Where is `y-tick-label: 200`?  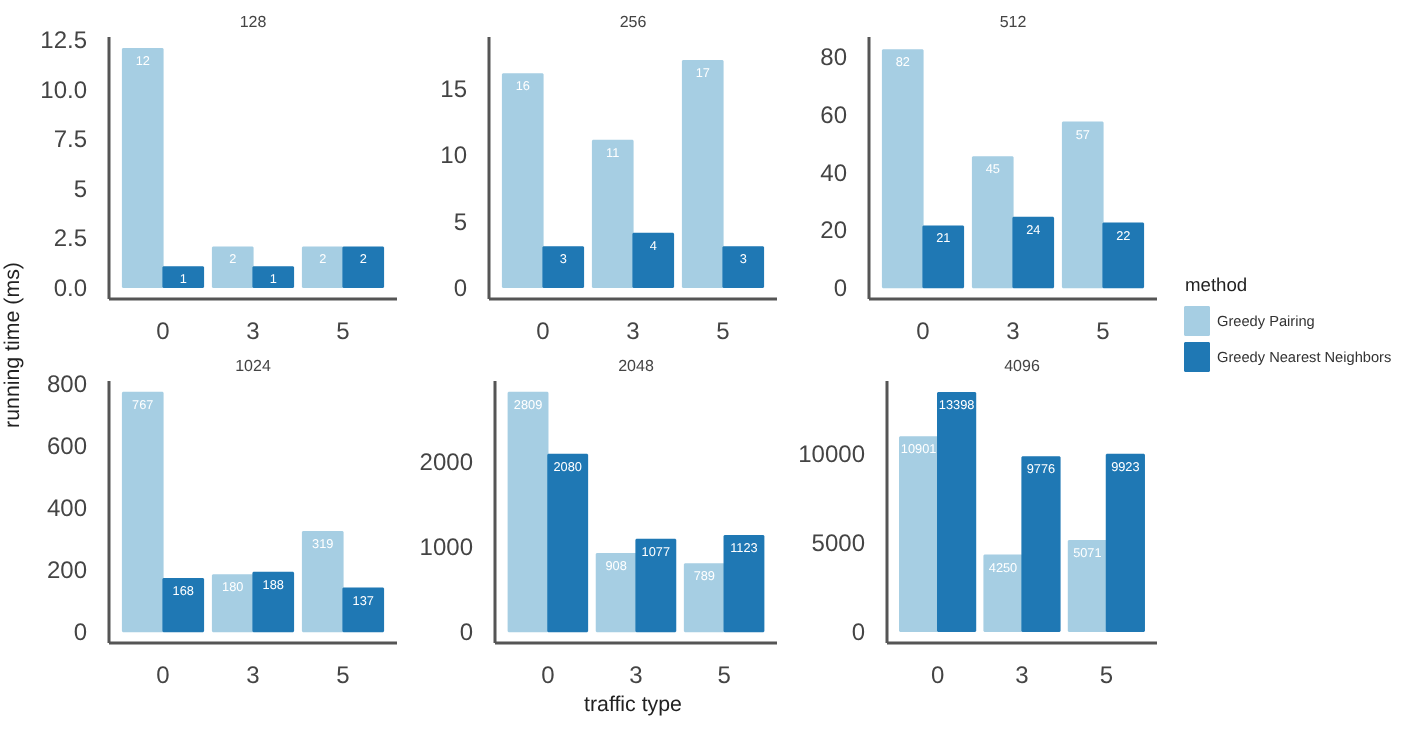
y-tick-label: 200 is located at coordinates (67, 570).